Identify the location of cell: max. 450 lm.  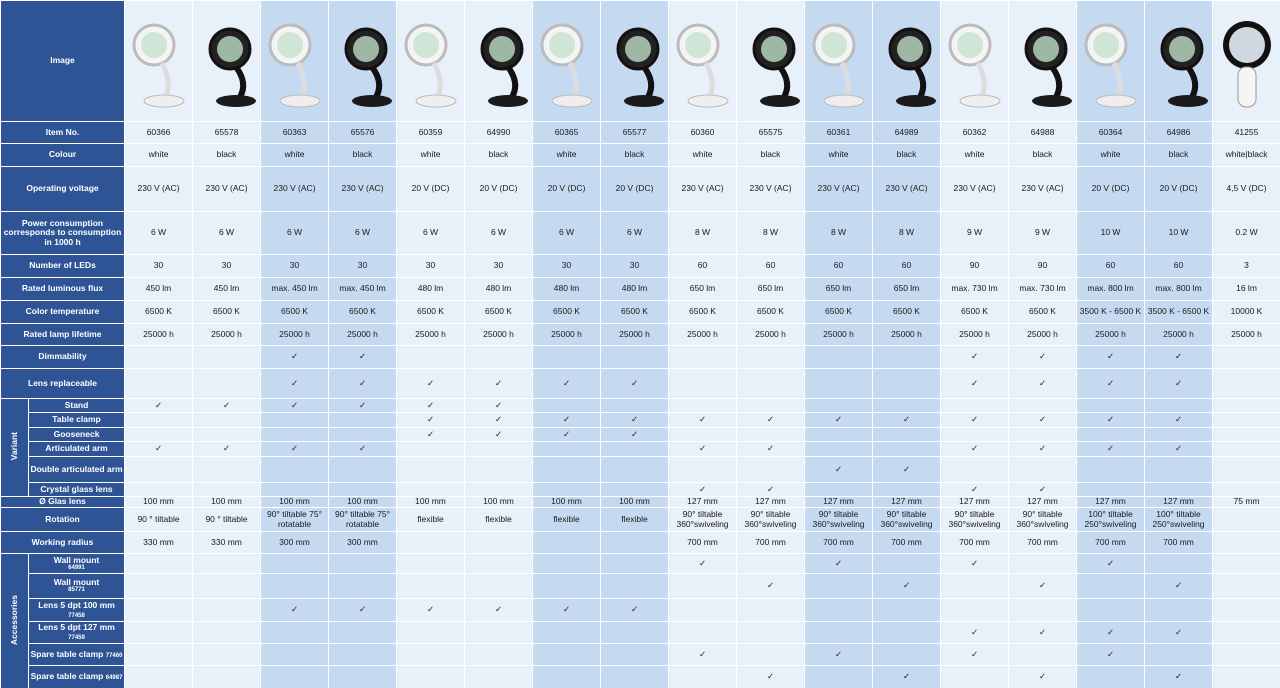
(363, 289).